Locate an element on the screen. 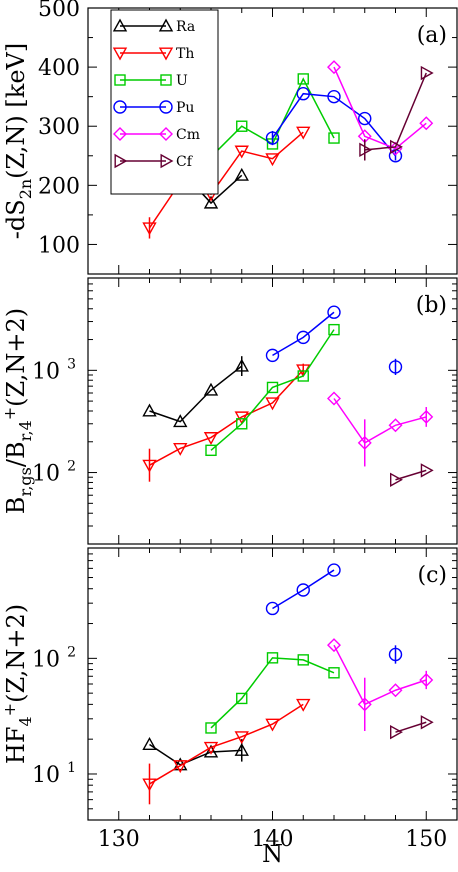 The height and width of the screenshot is (872, 458). x-axis-label: N is located at coordinates (272, 854).